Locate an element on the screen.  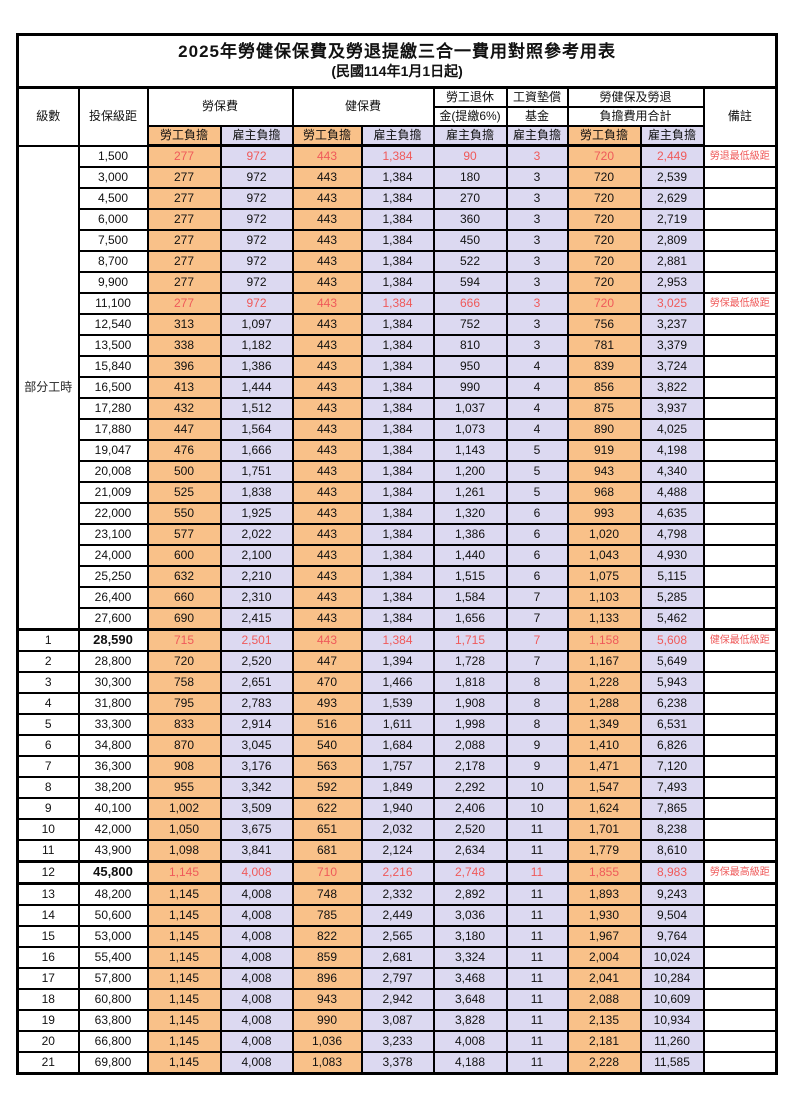
bracket-cell: 28,590 is located at coordinates (113, 640).